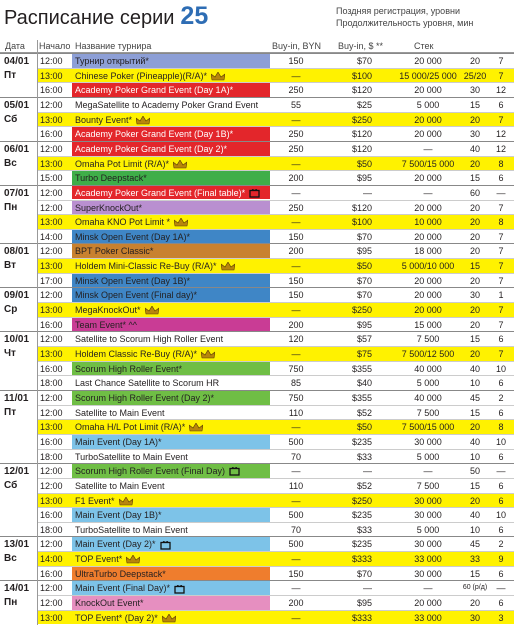  Describe the element at coordinates (296, 368) in the screenshot. I see `buy-in-byn: 750` at that location.